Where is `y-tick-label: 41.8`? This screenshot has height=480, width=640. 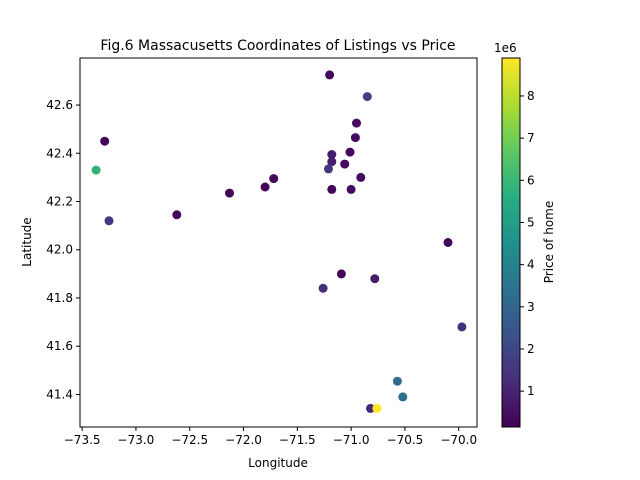
y-tick-label: 41.8 is located at coordinates (59, 298).